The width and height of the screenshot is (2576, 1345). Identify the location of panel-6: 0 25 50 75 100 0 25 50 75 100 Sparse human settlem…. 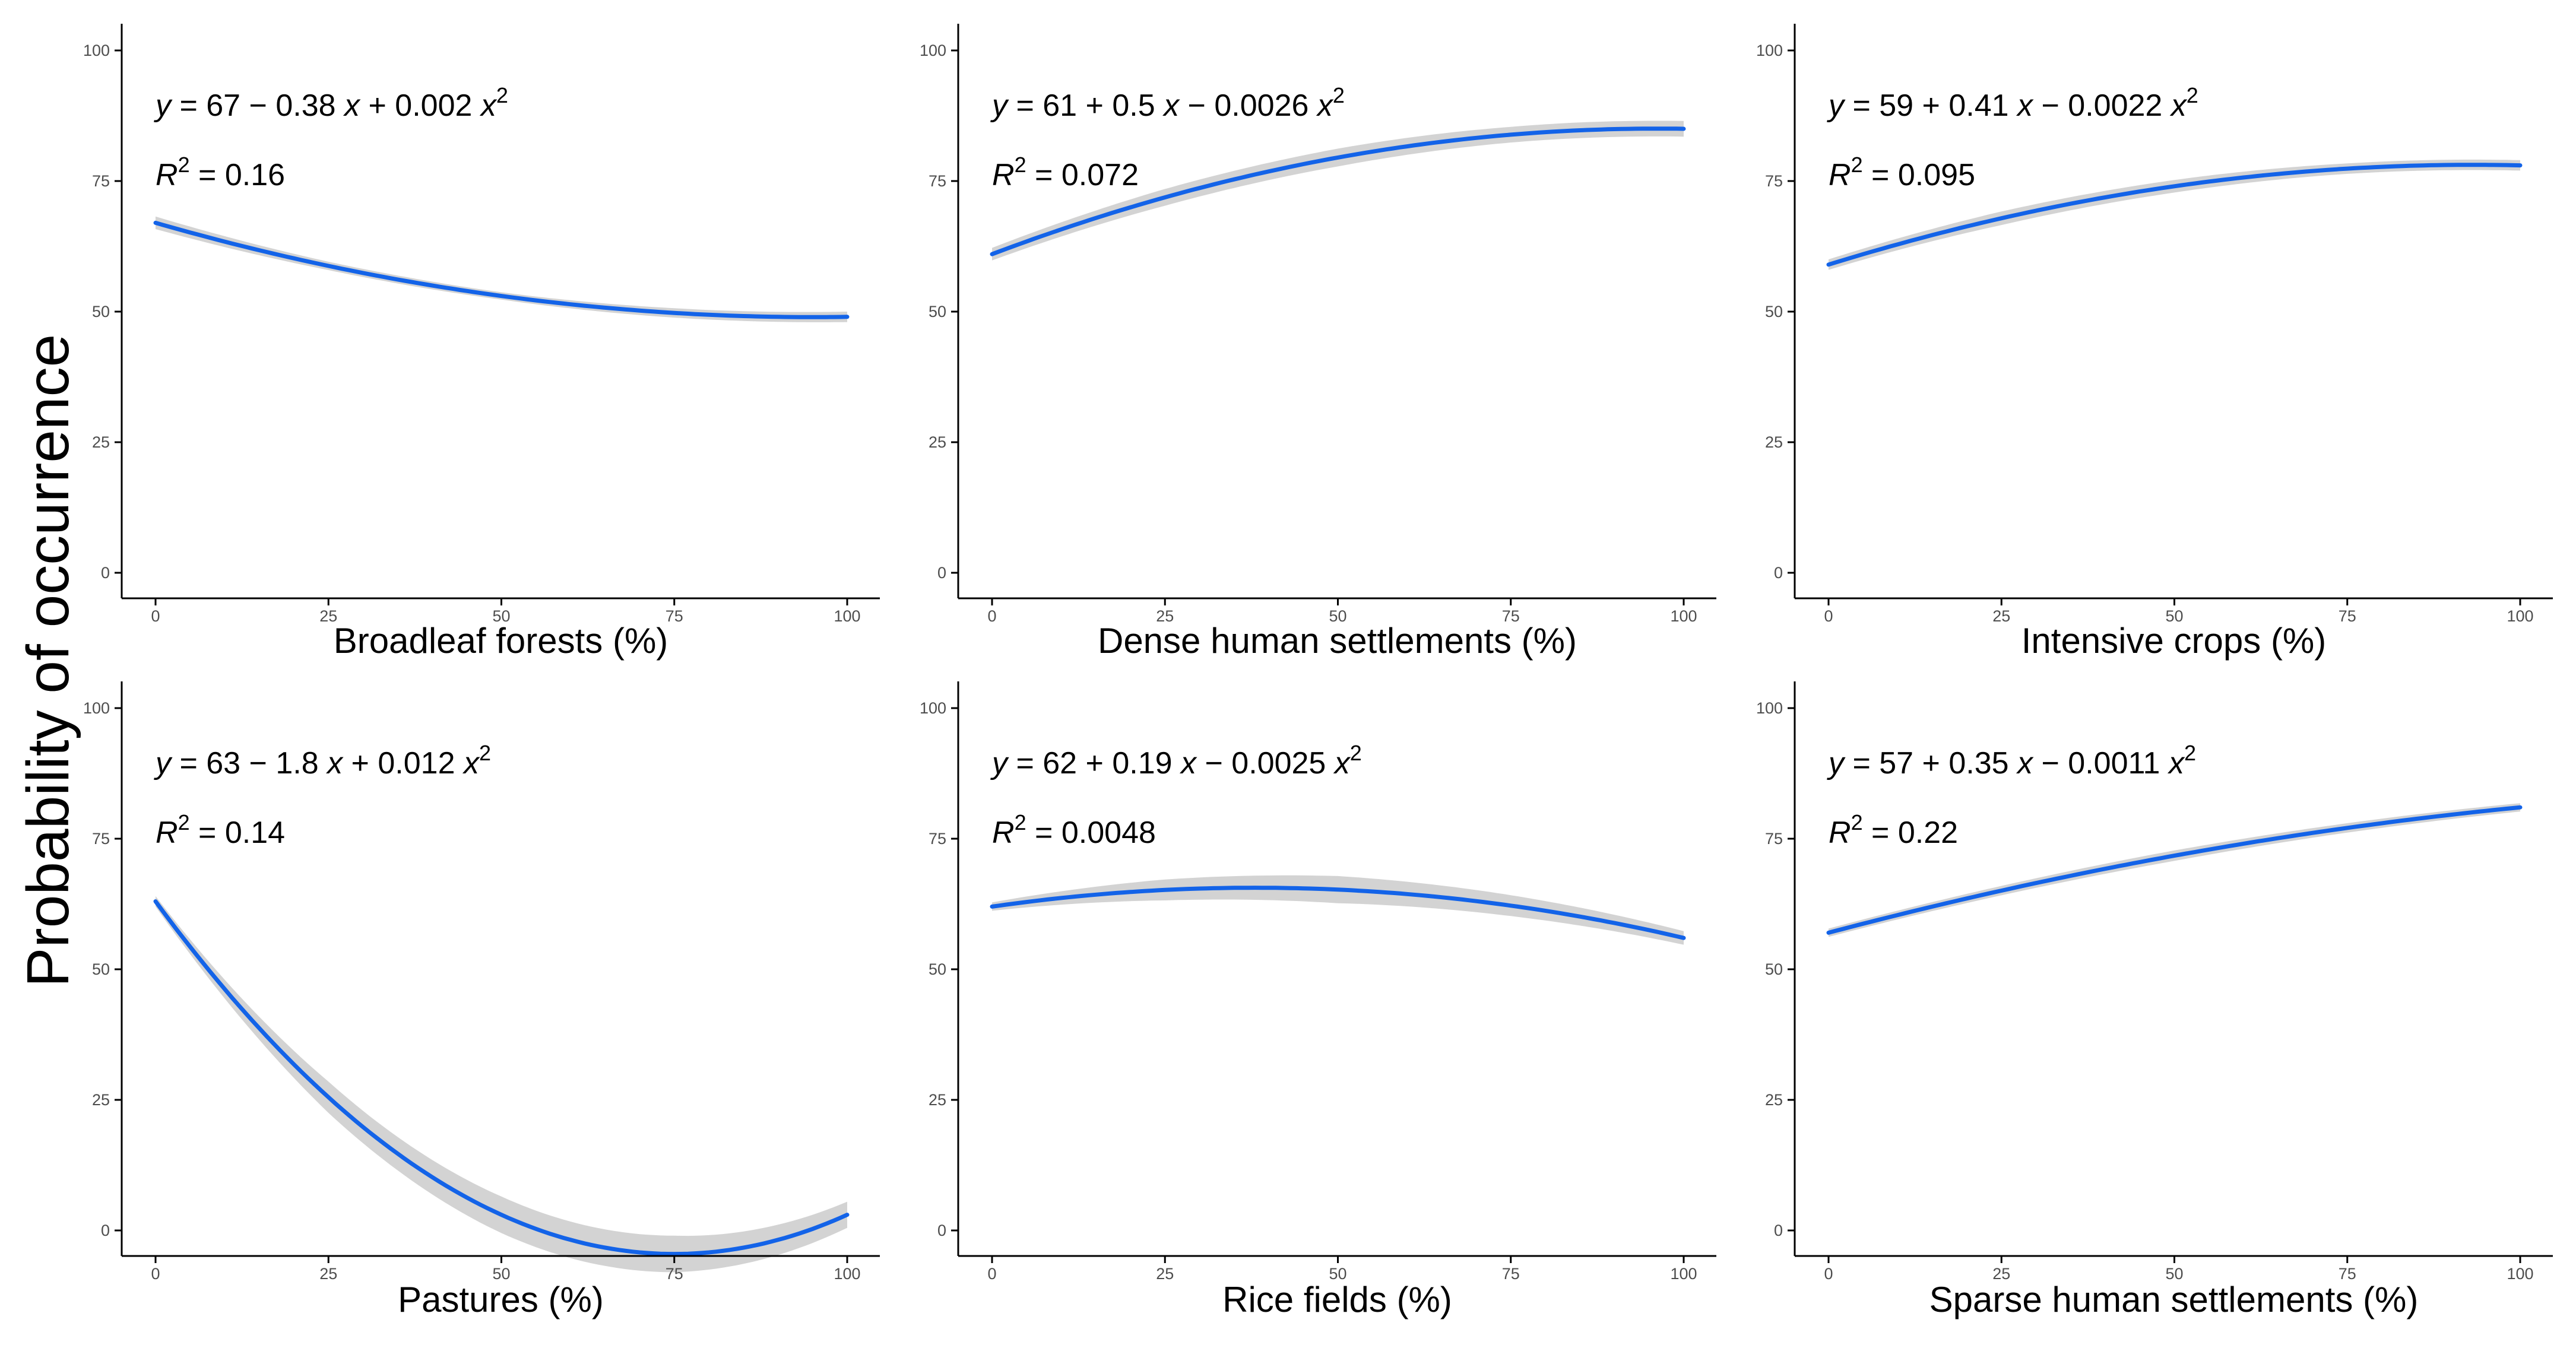
(2154, 1000).